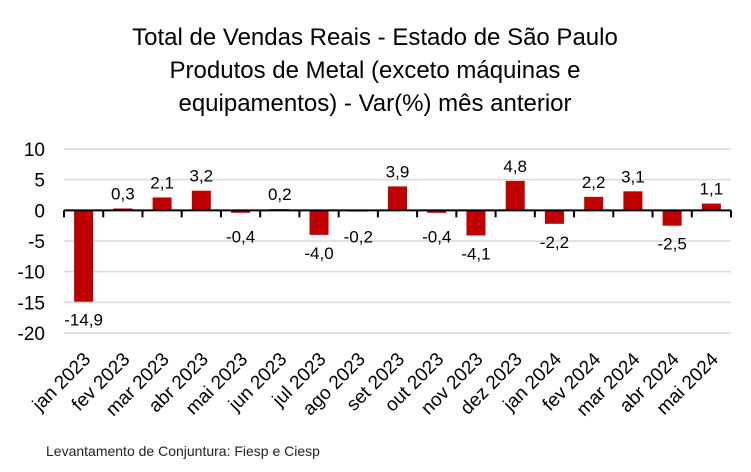  What do you see at coordinates (241, 211) in the screenshot?
I see `bar-mai-2023` at bounding box center [241, 211].